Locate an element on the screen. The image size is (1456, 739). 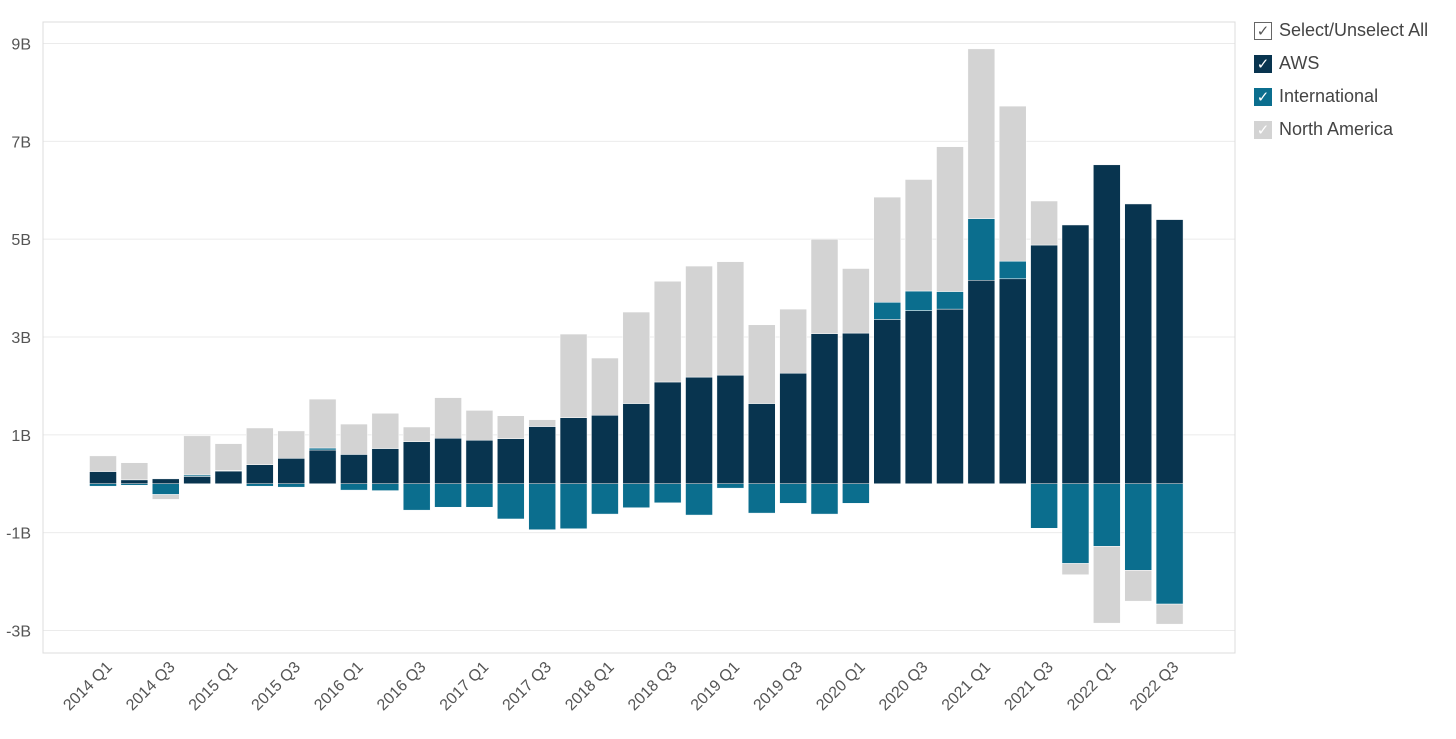
bar-international: 2015 Q3 International: -0.07 is located at coordinates (291, 485).